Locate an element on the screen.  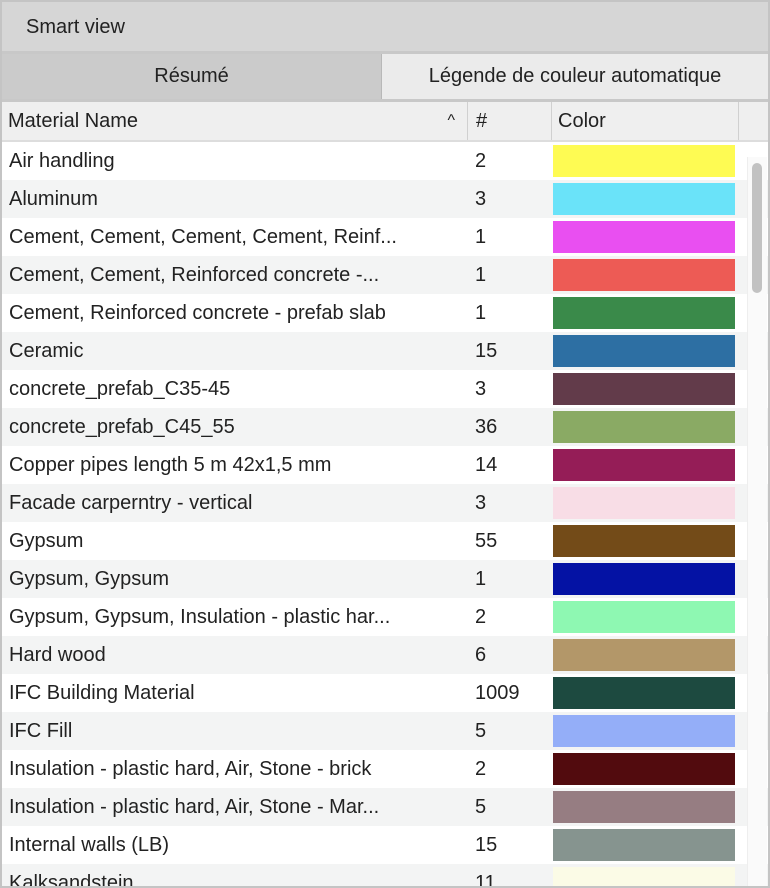
material-count: 55 is located at coordinates (486, 540).